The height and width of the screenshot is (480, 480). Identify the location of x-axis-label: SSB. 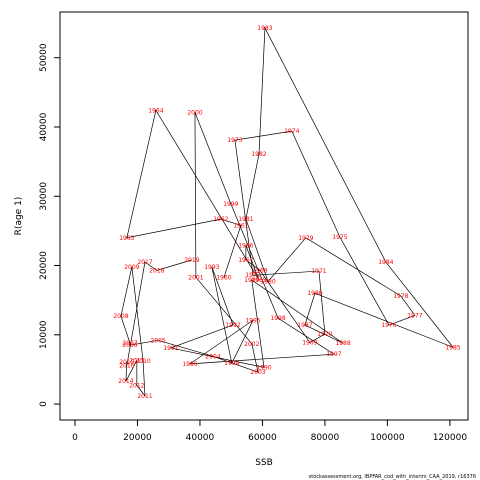
(264, 463).